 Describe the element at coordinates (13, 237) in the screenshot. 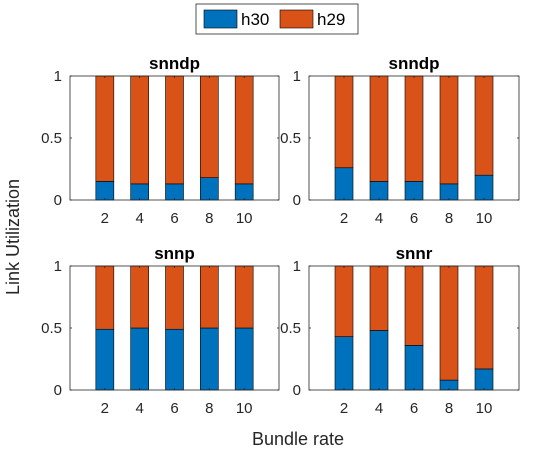

I see `y-axis-label: Link Utilization` at that location.